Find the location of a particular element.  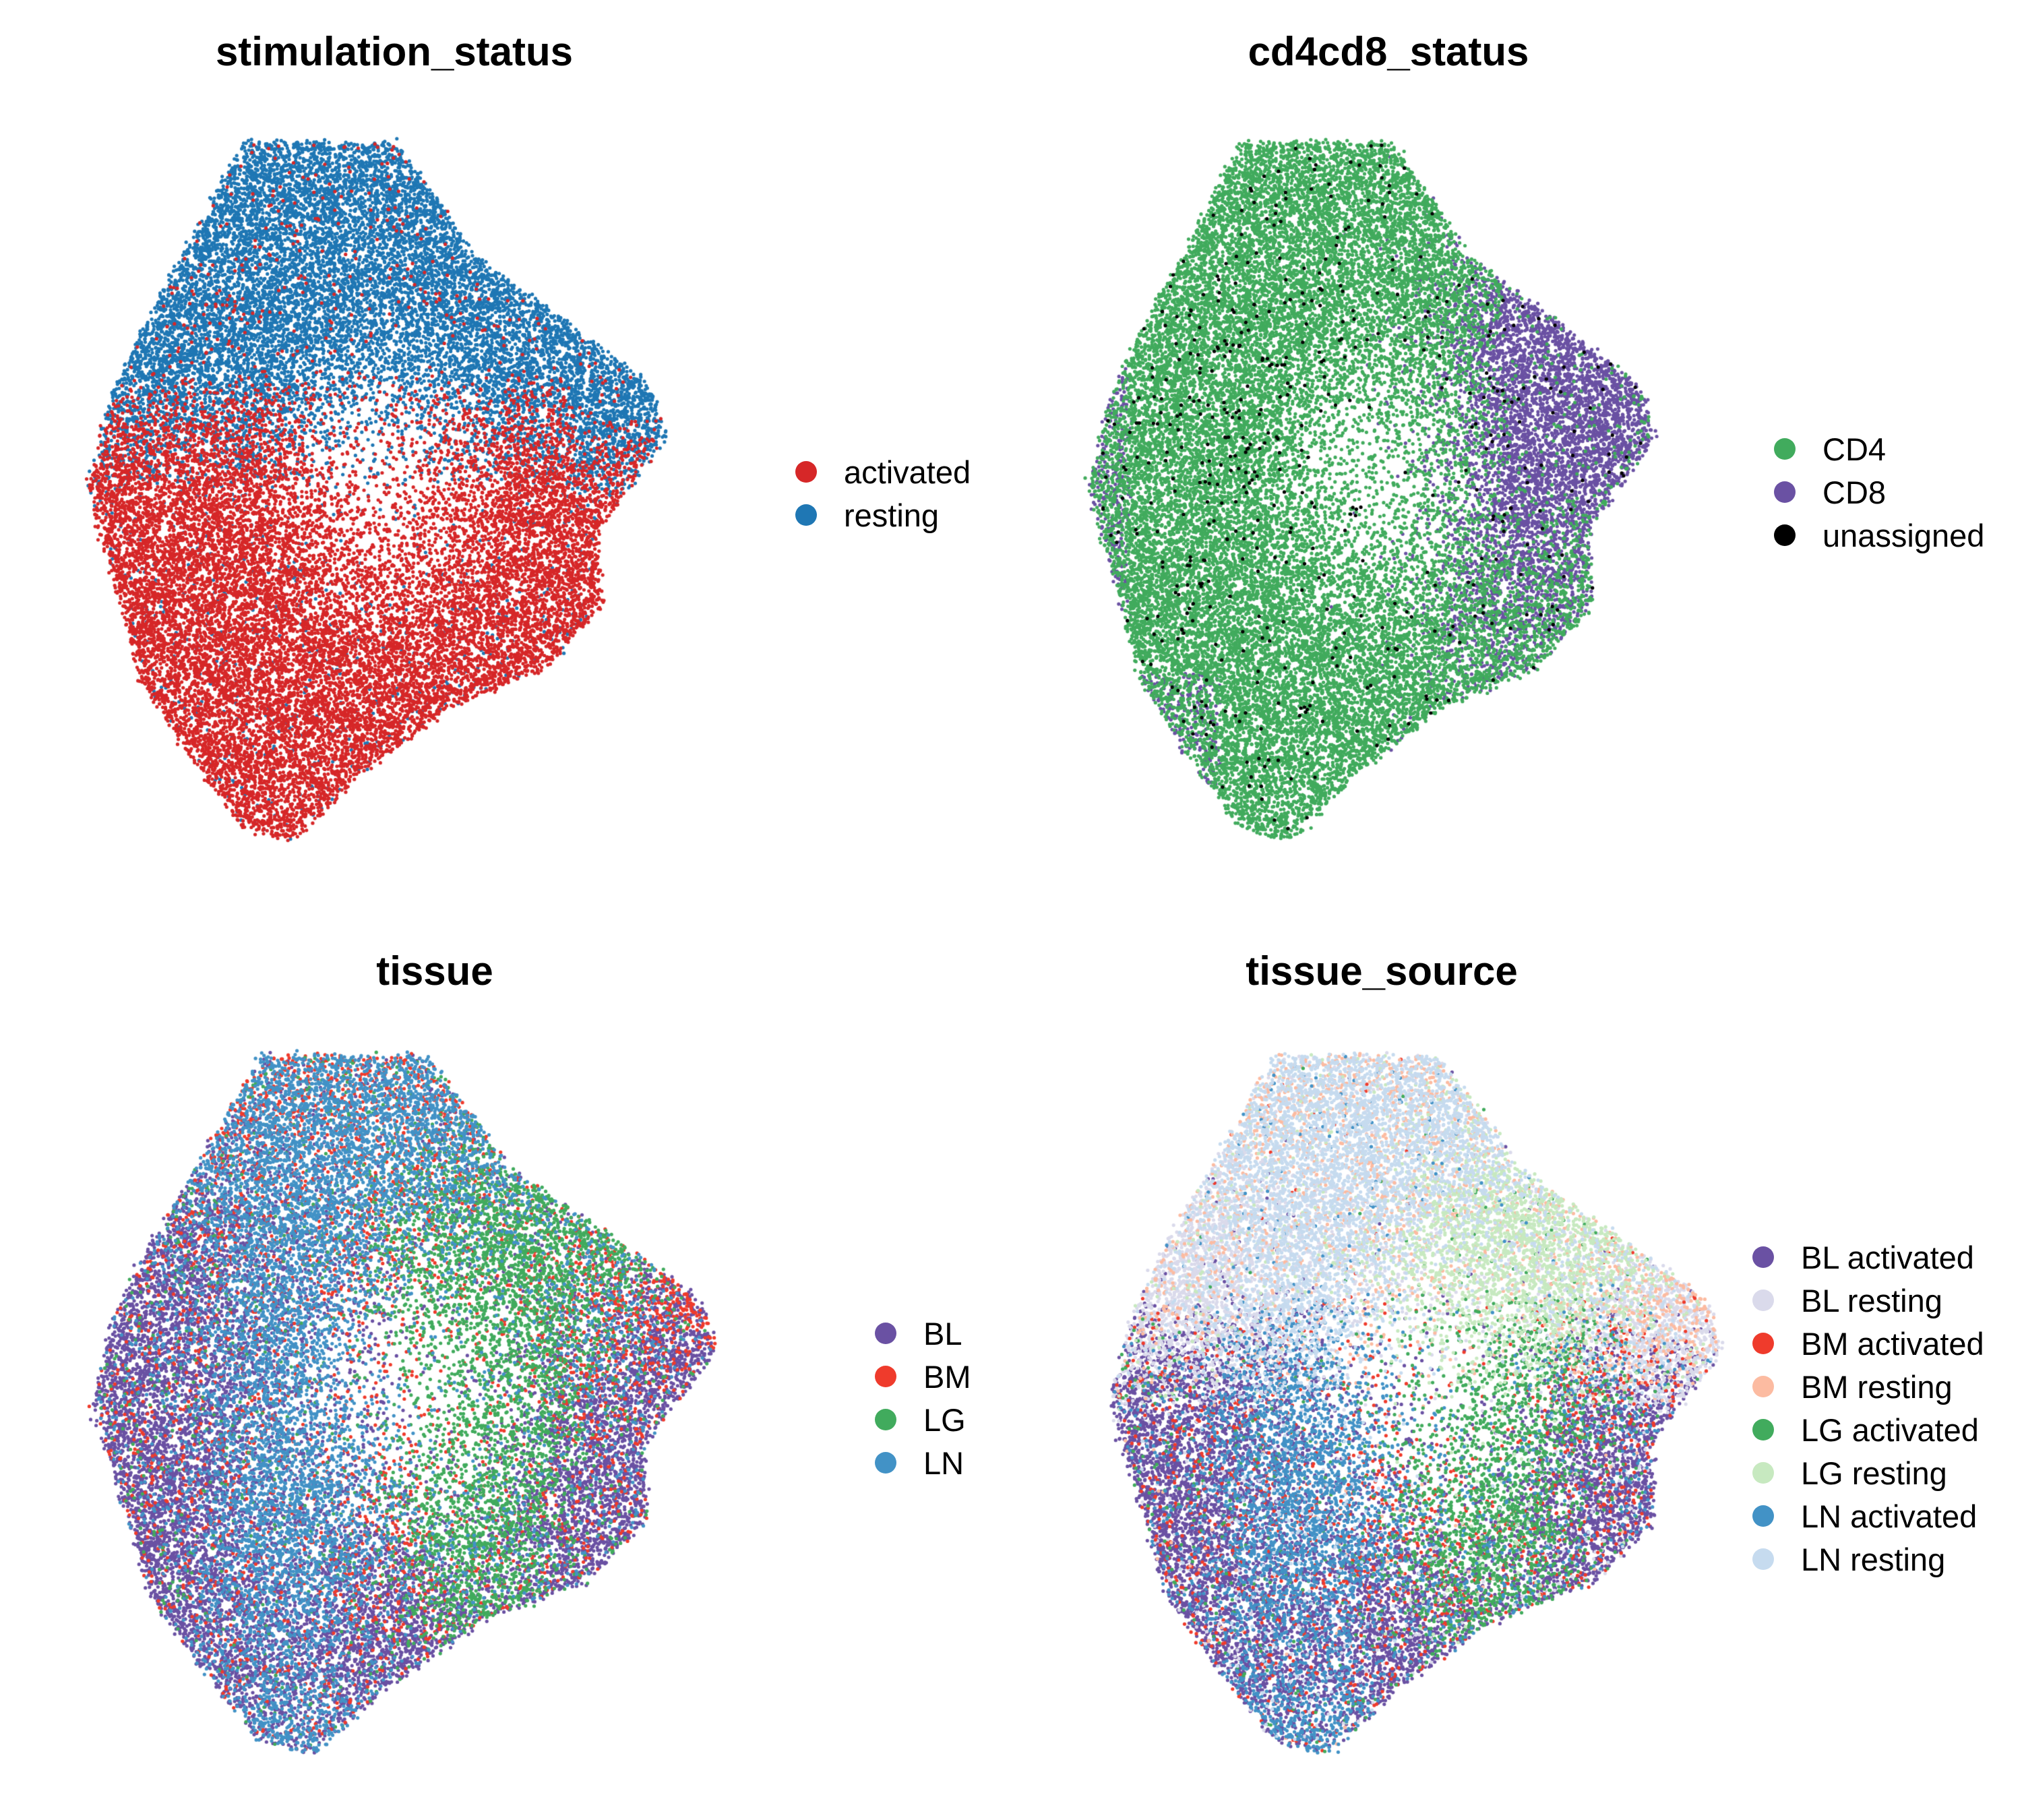

legend-label: CD8 is located at coordinates (1854, 492).